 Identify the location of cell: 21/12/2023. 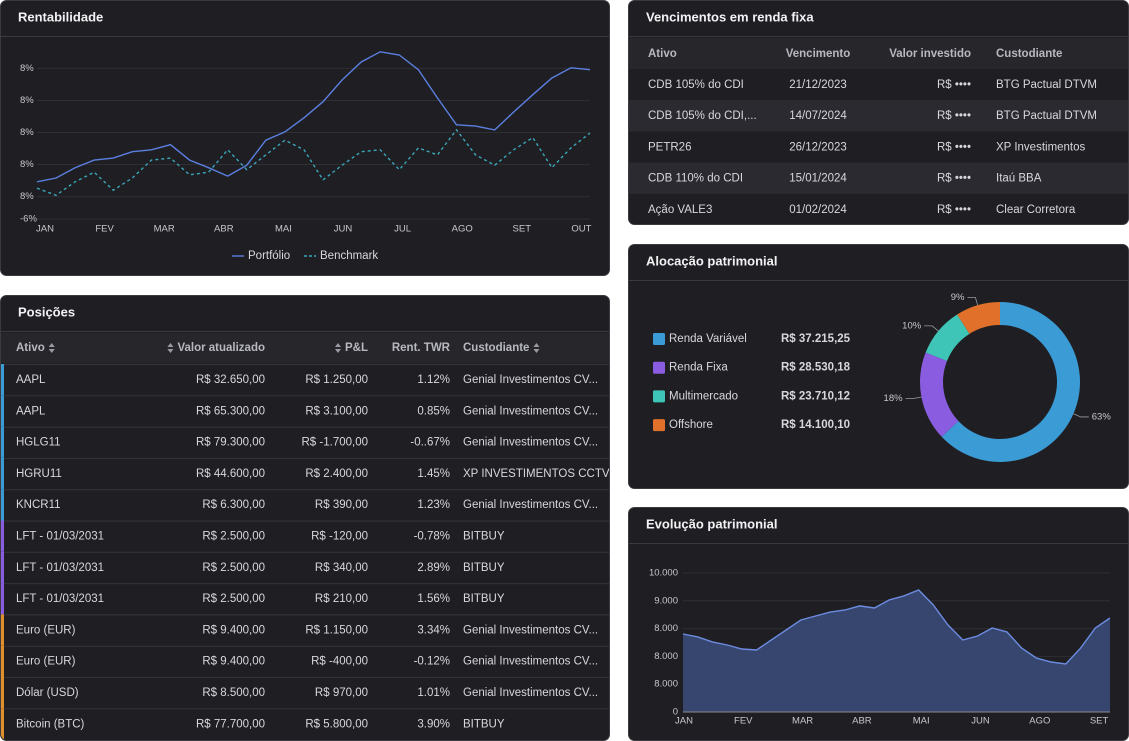
(818, 85).